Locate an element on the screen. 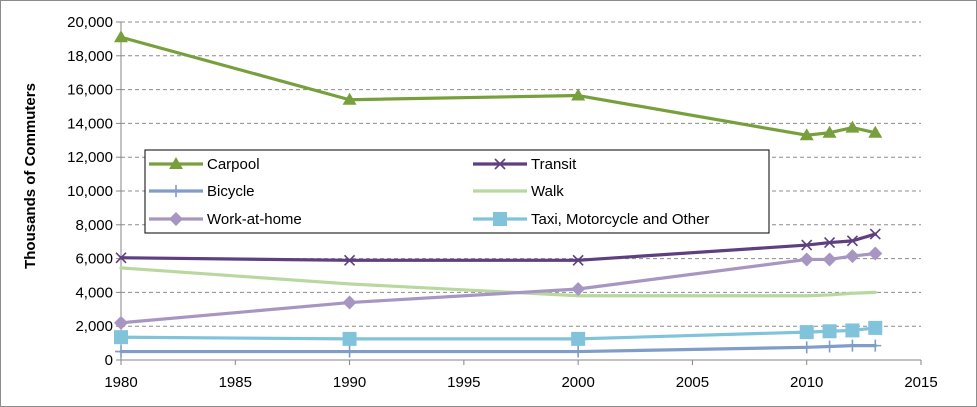 This screenshot has height=407, width=977. y-tick-label: 12,000 is located at coordinates (90, 157).